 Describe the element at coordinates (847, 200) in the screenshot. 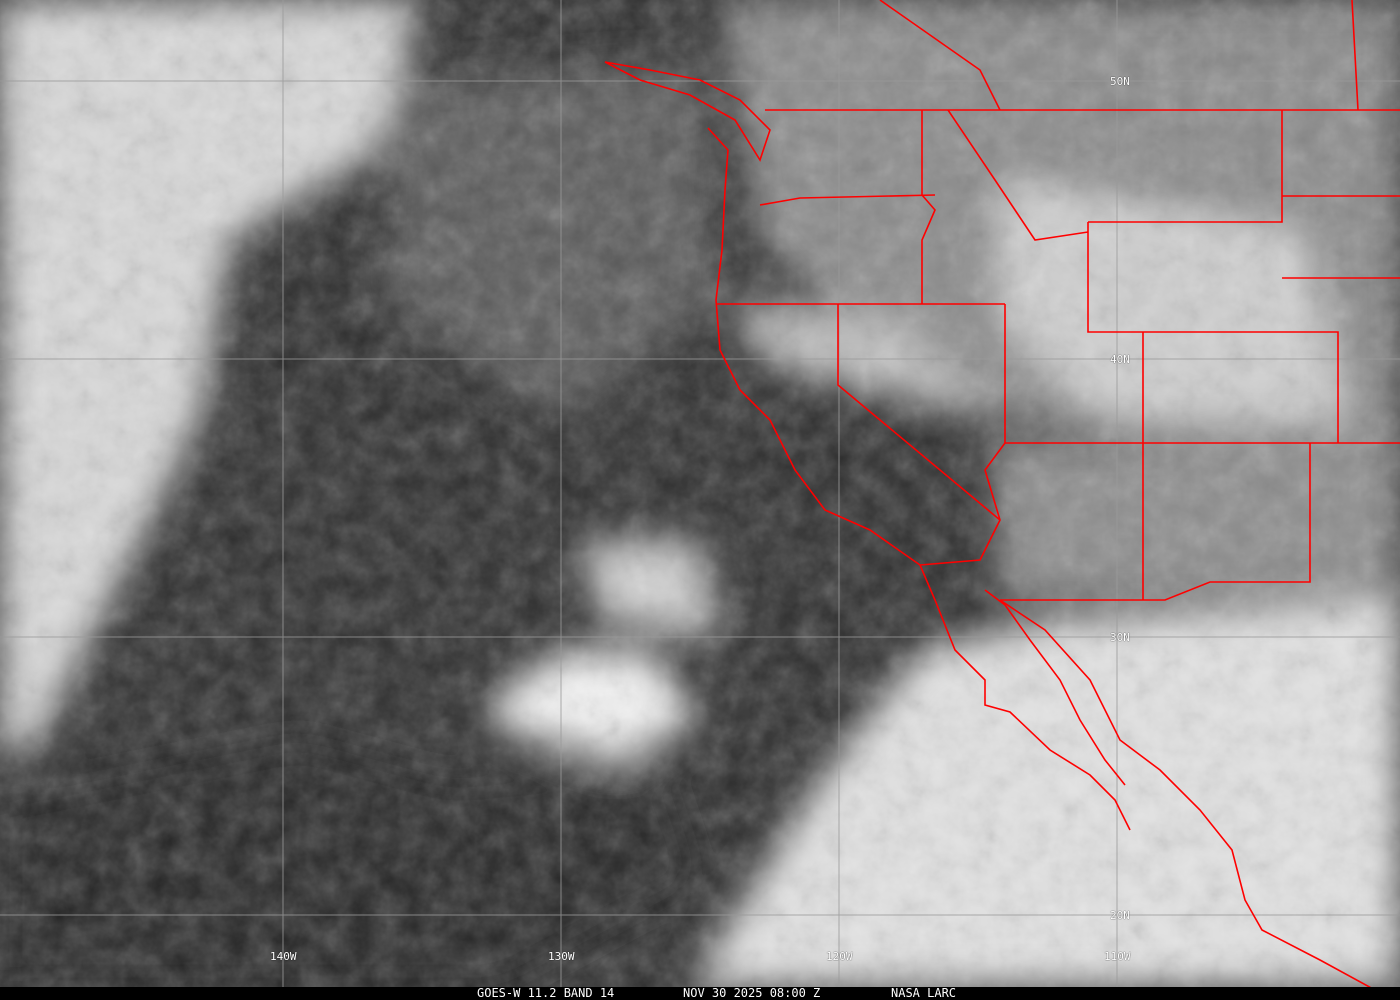

I see `wa-or-border` at that location.